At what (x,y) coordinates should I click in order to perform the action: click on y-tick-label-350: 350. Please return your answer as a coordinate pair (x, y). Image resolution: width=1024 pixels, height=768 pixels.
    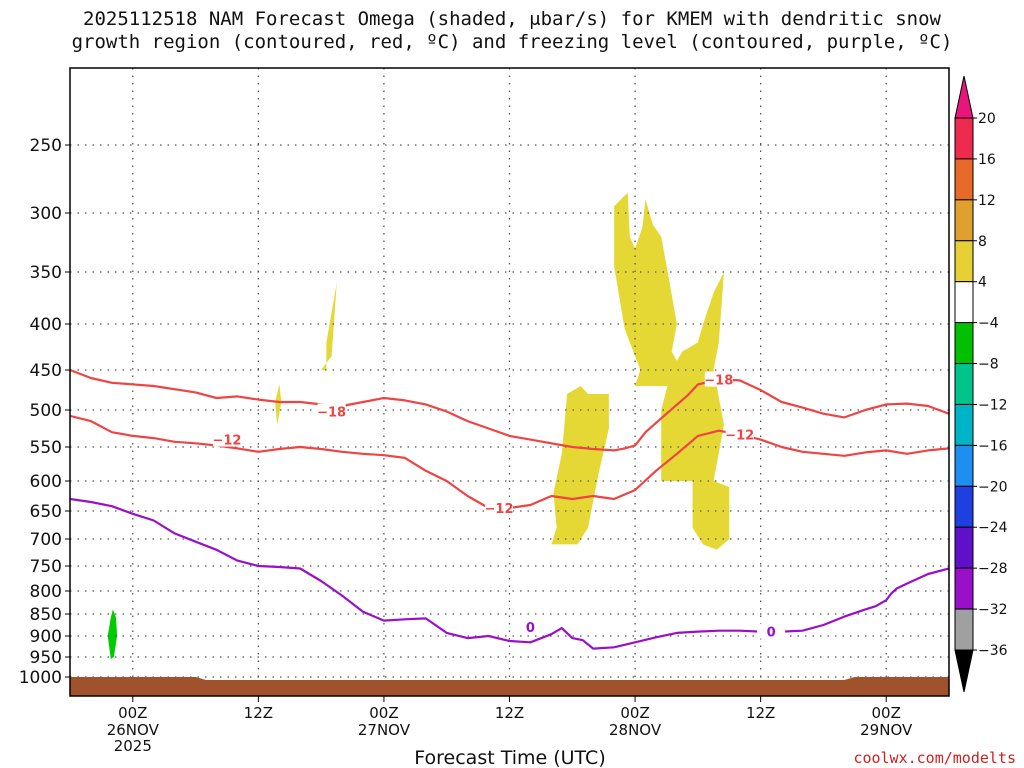
    Looking at the image, I should click on (46, 273).